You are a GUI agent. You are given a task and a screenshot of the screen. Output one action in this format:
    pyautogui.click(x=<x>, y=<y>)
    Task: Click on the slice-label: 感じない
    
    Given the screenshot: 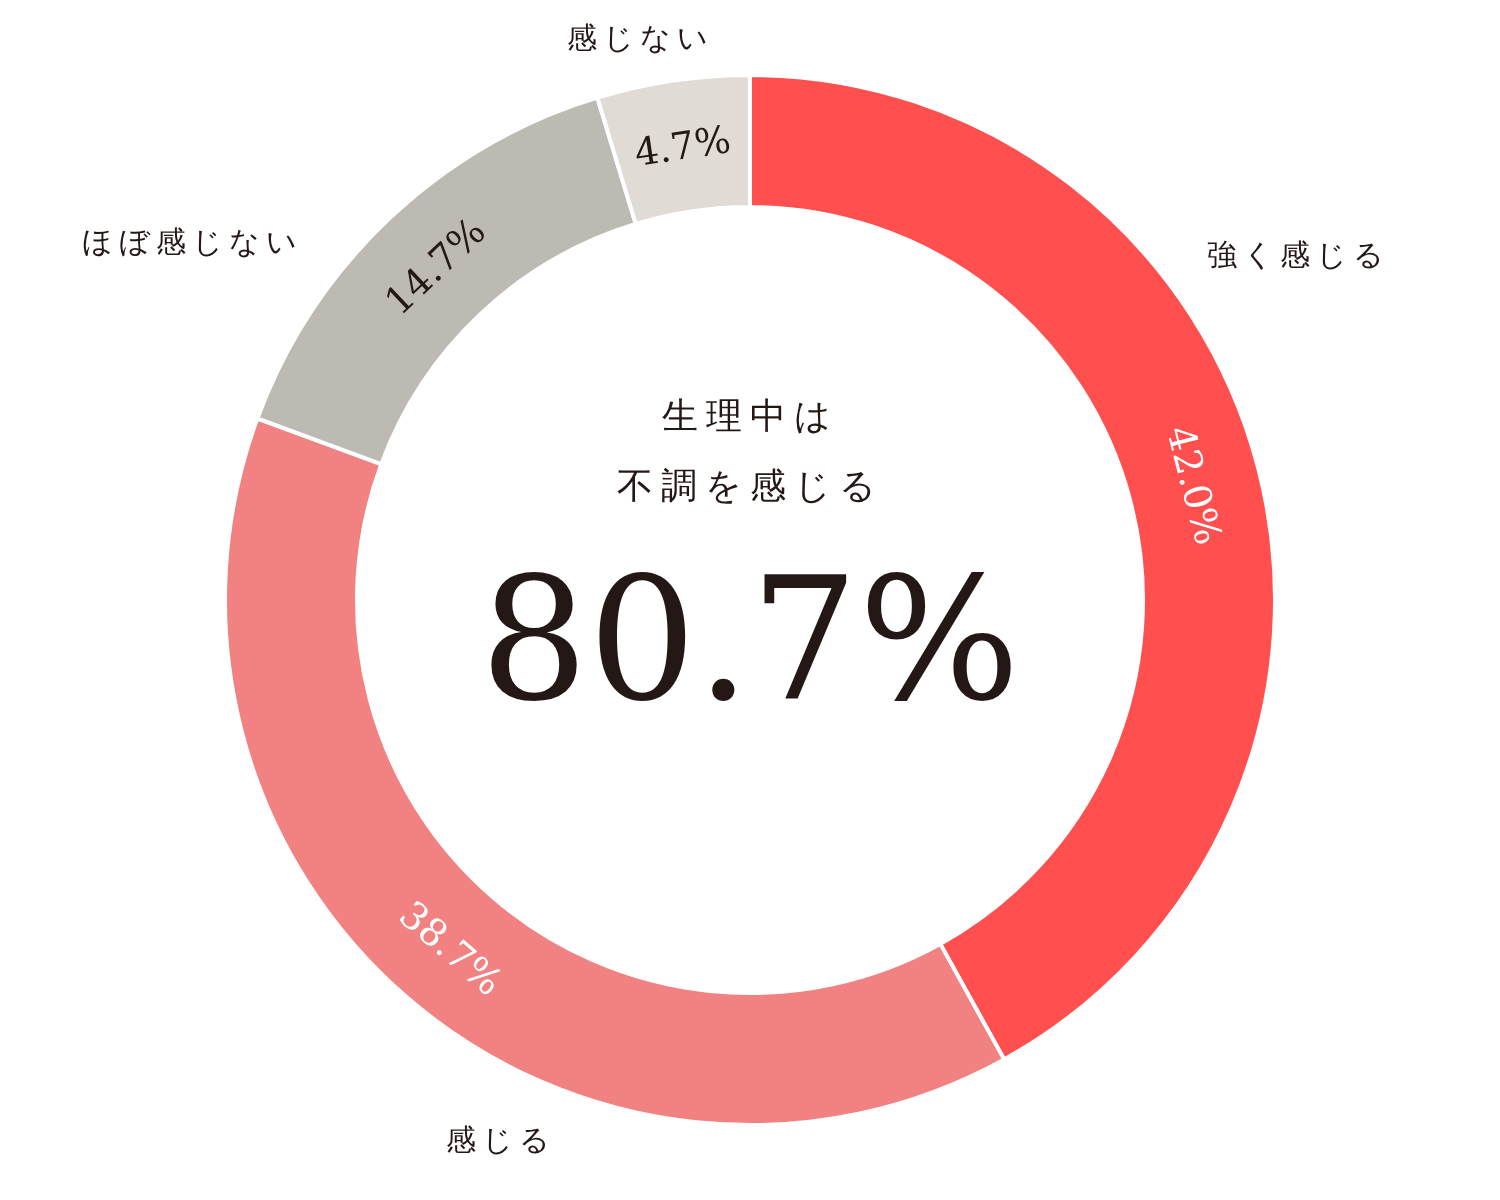 What is the action you would take?
    pyautogui.click(x=641, y=37)
    